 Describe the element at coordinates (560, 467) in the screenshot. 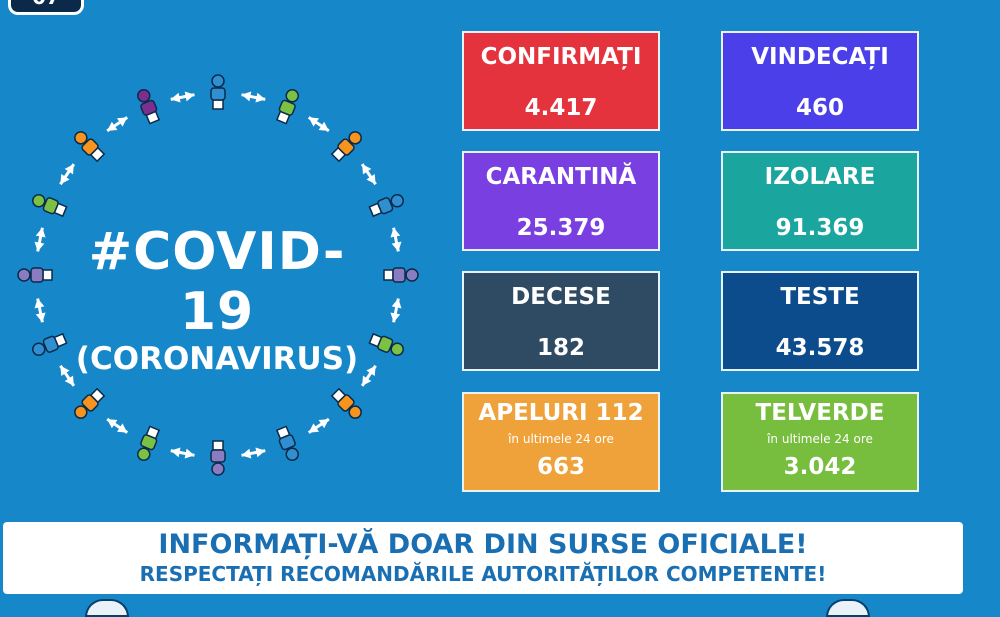

I see `stat-value: 663` at that location.